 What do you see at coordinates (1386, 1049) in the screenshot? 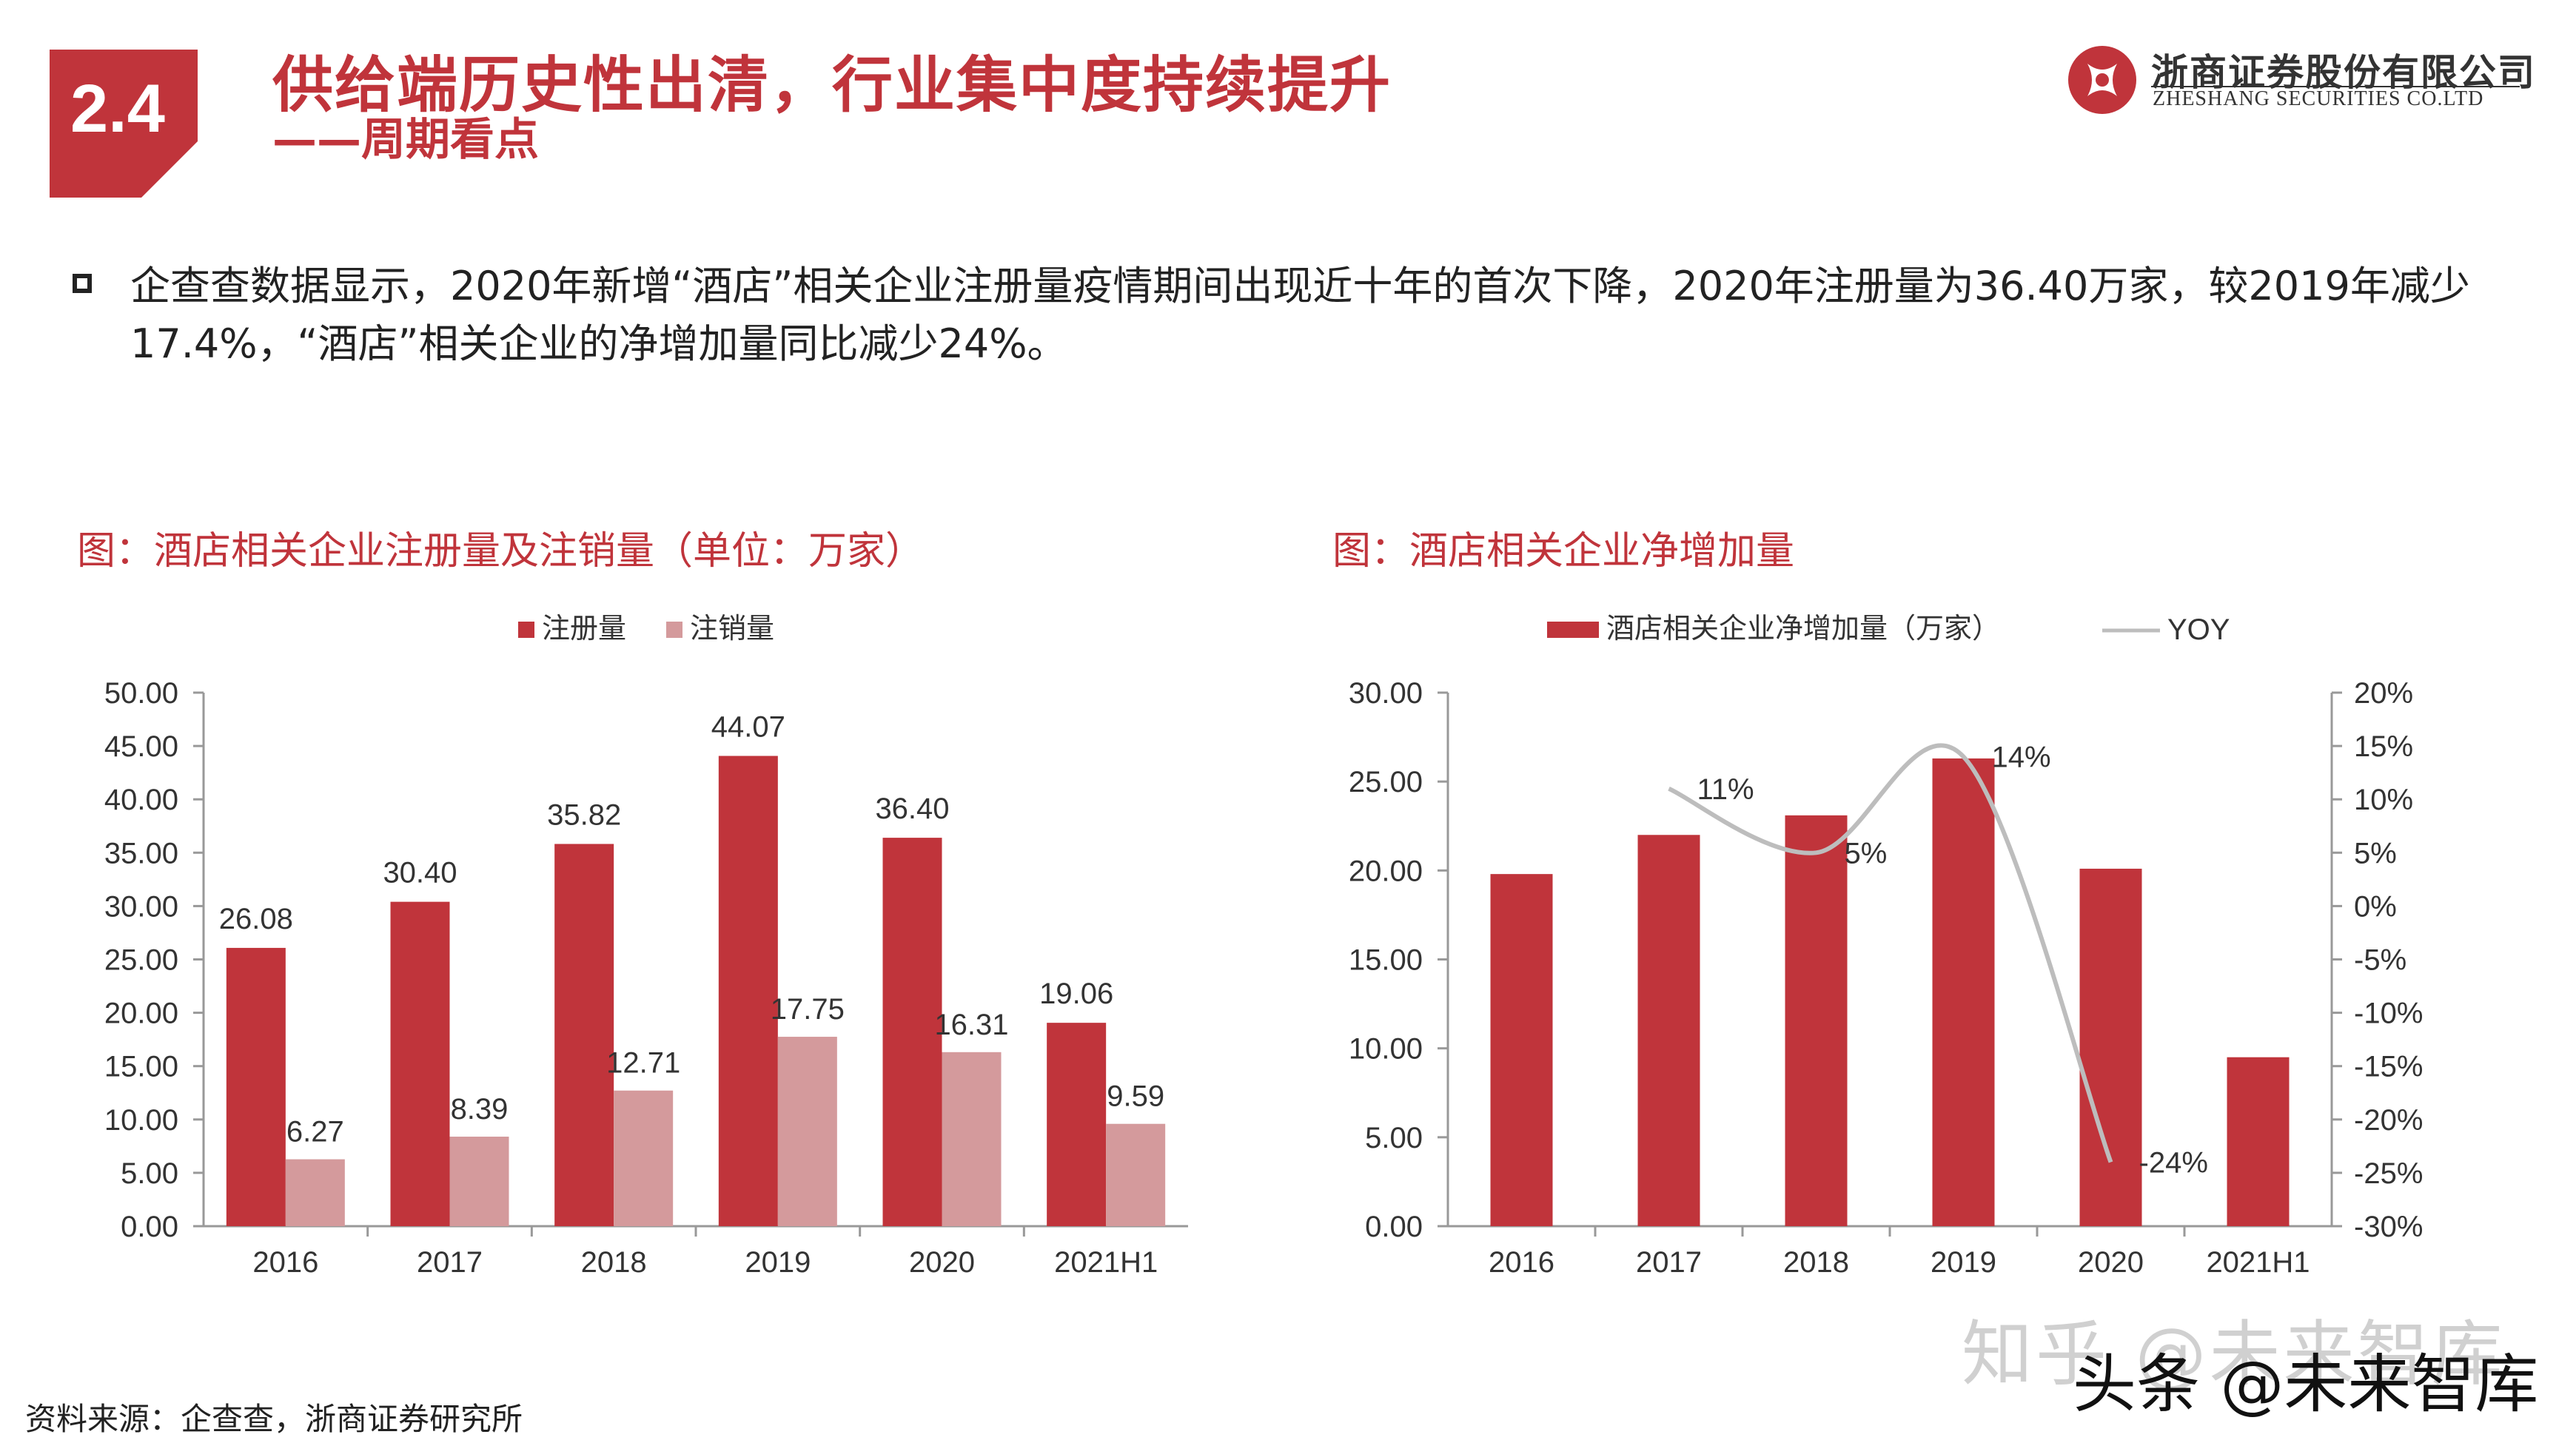
I see `y-tick-label-left: 10.00` at bounding box center [1386, 1049].